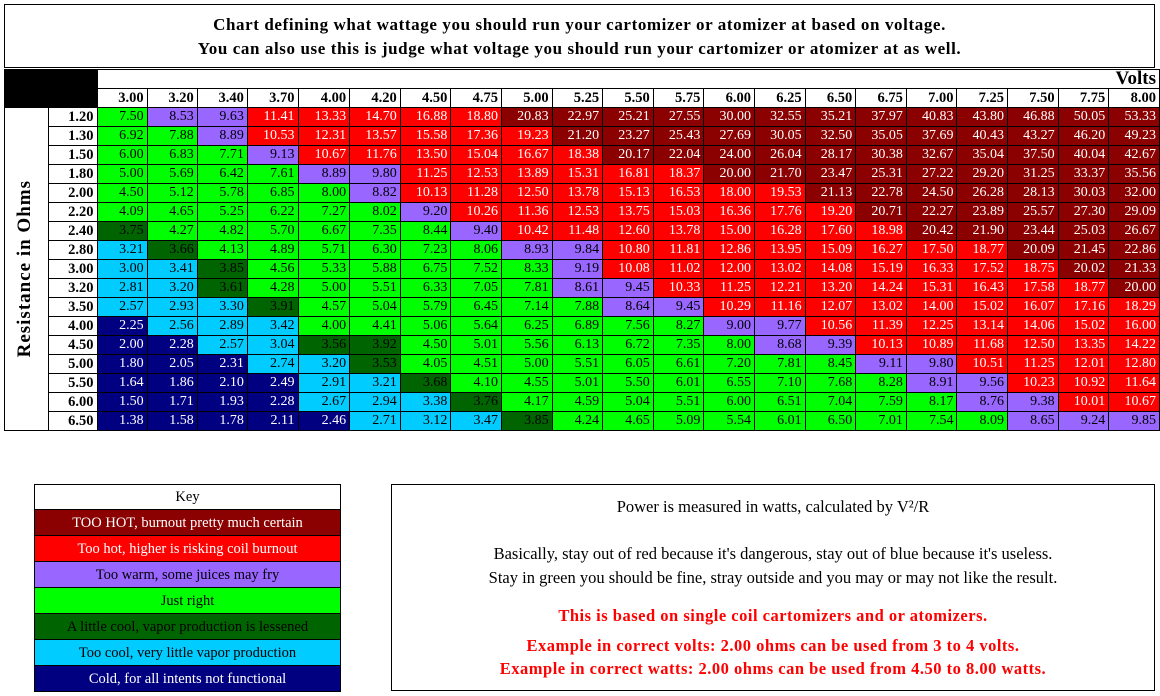 This screenshot has width=1160, height=696. Describe the element at coordinates (172, 174) in the screenshot. I see `heatmap-cell: 5.69` at that location.